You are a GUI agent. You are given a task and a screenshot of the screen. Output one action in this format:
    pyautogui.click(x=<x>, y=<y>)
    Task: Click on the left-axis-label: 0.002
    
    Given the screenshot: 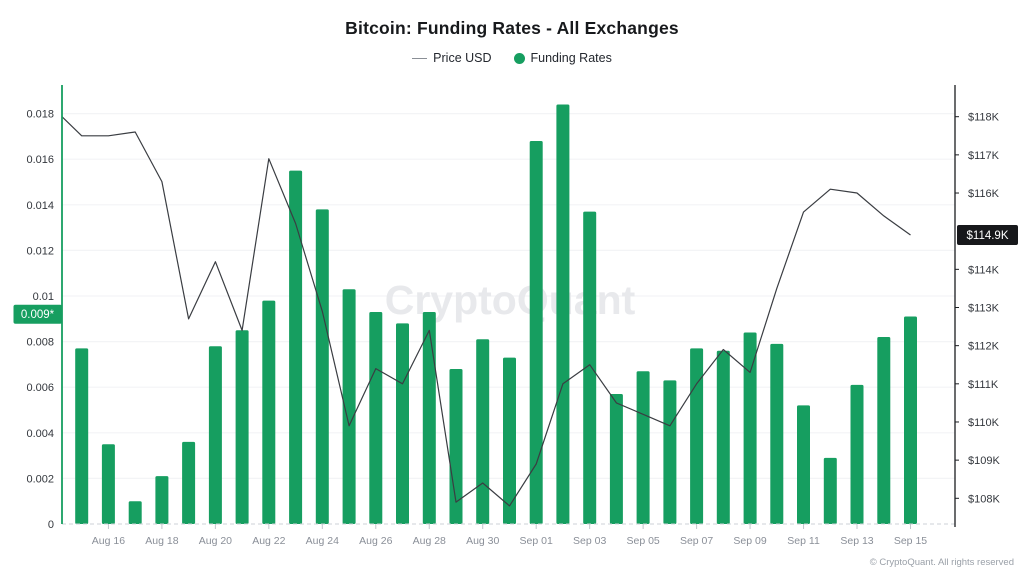 What is the action you would take?
    pyautogui.click(x=40, y=479)
    